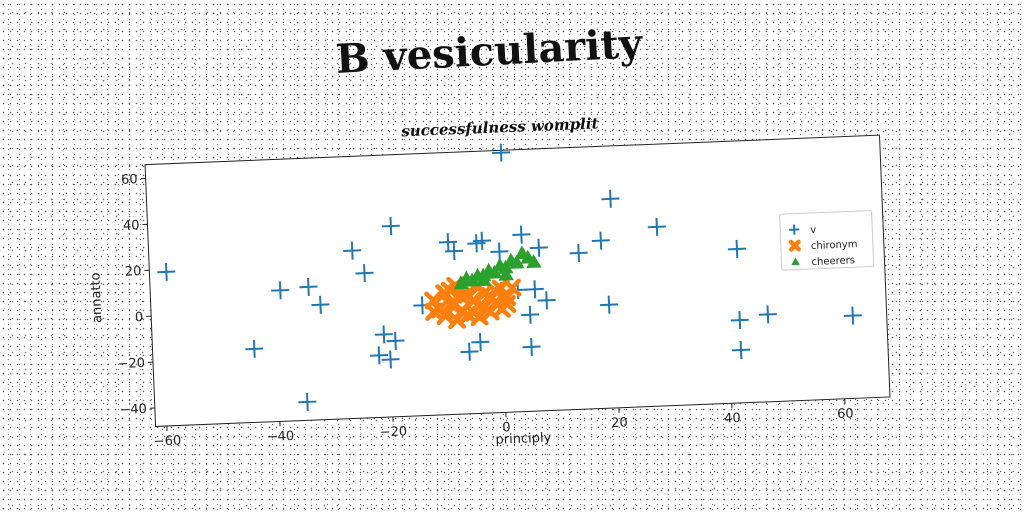 The height and width of the screenshot is (512, 1024). What do you see at coordinates (96, 297) in the screenshot?
I see `y-axis-label: annatto` at bounding box center [96, 297].